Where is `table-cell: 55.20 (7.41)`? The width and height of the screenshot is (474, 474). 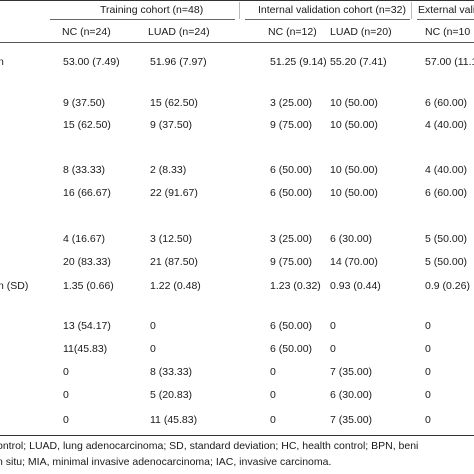 table-cell: 55.20 (7.41) is located at coordinates (358, 62).